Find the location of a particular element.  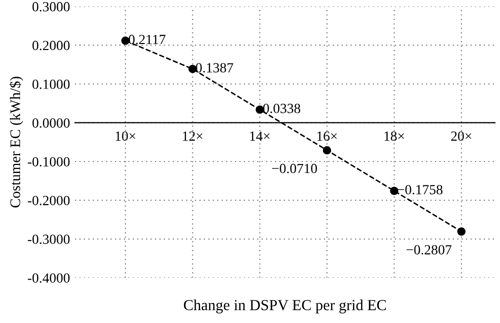

x-tick-label: 10× is located at coordinates (126, 136).